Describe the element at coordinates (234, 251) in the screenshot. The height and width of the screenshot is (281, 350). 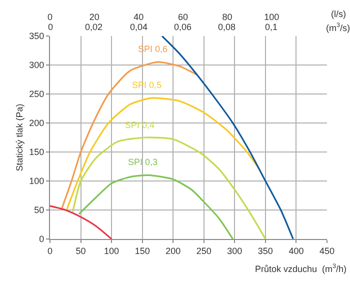
I see `x-tick-label: 300` at that location.